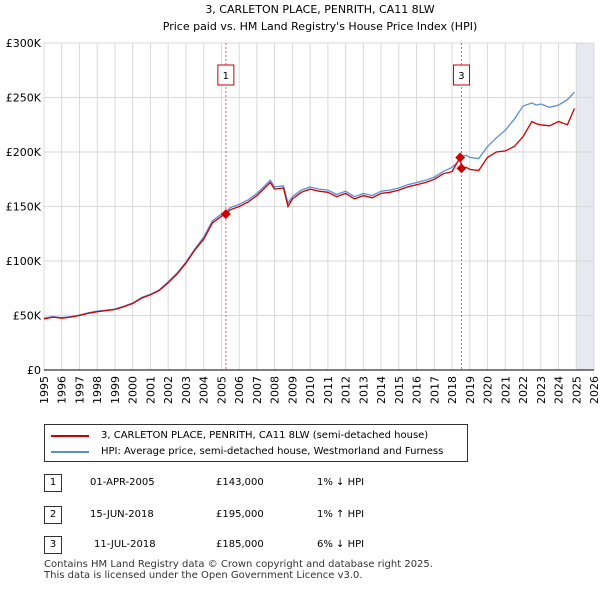  Describe the element at coordinates (97, 390) in the screenshot. I see `x-tick-label: 1998` at that location.